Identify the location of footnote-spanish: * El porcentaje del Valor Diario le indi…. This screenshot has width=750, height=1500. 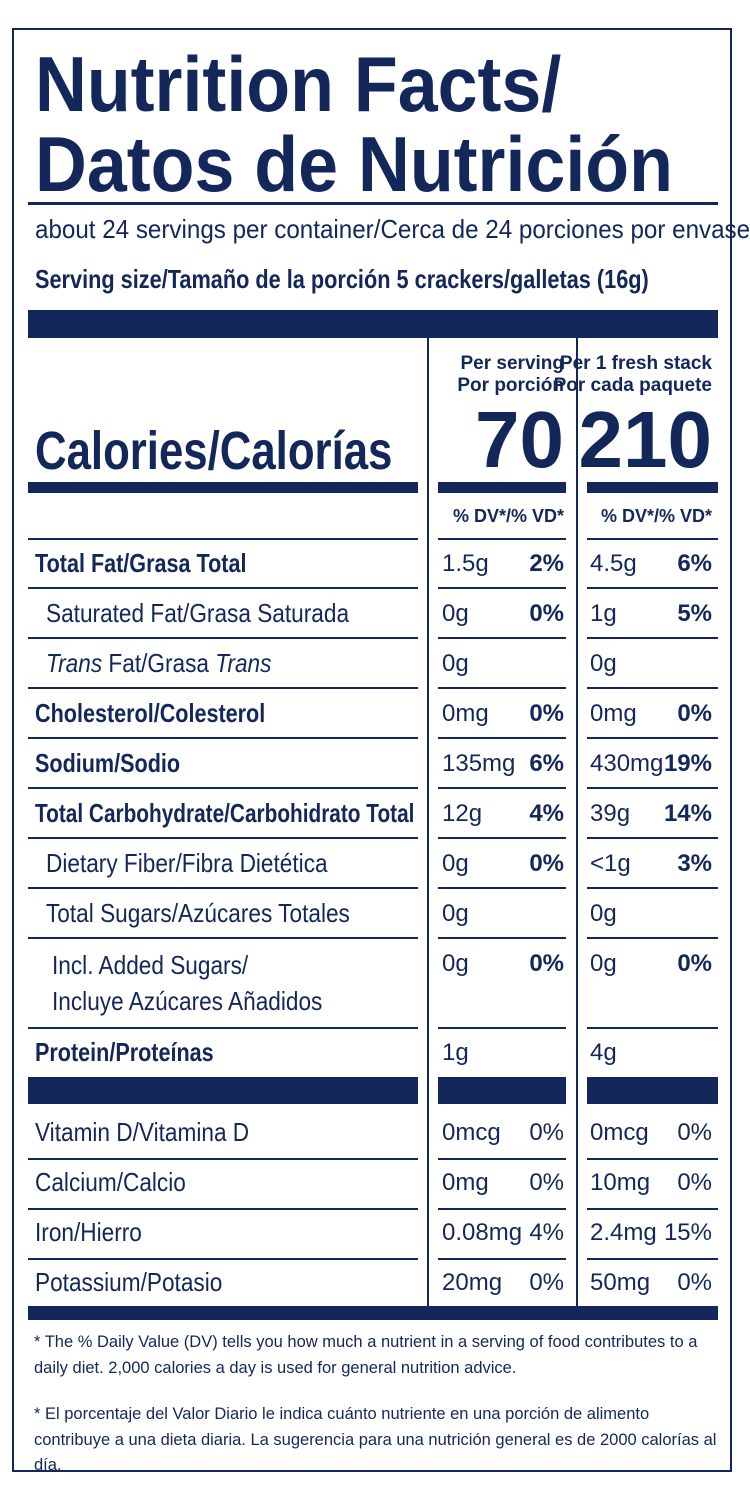
(375, 1440).